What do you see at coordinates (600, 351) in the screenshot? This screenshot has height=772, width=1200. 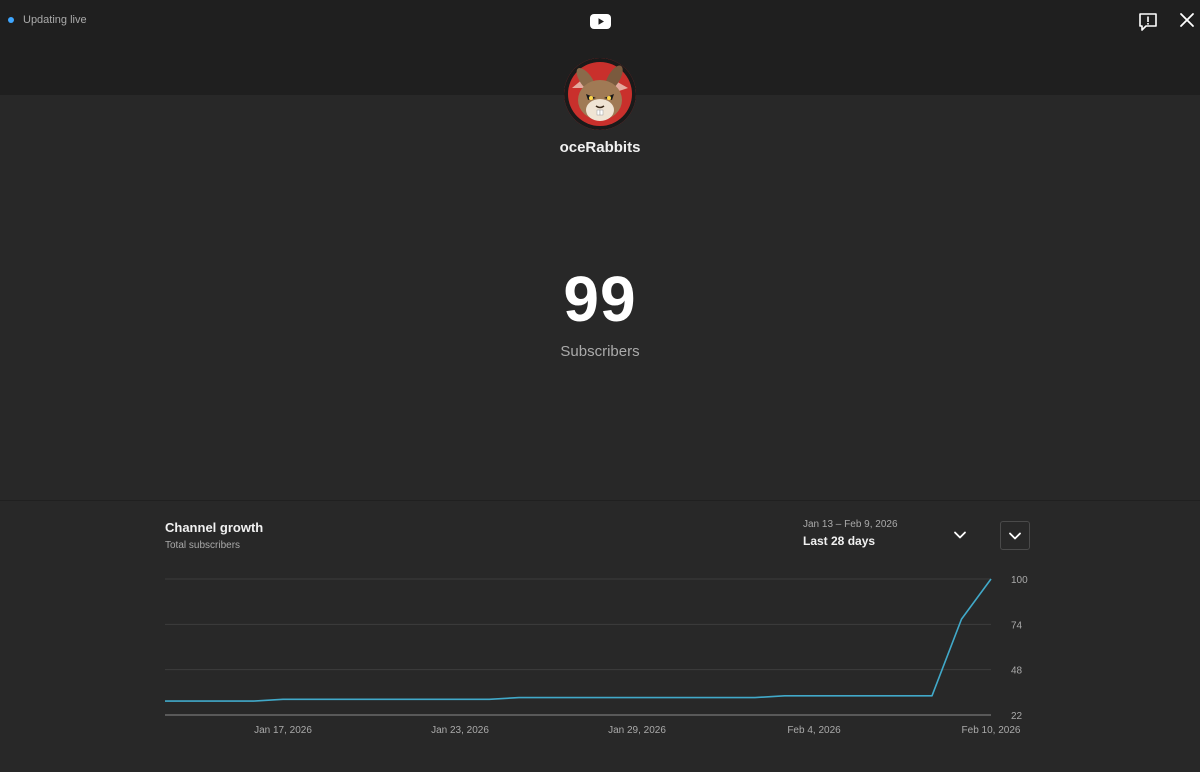 I see `subscriber-count-label: Subscribers` at bounding box center [600, 351].